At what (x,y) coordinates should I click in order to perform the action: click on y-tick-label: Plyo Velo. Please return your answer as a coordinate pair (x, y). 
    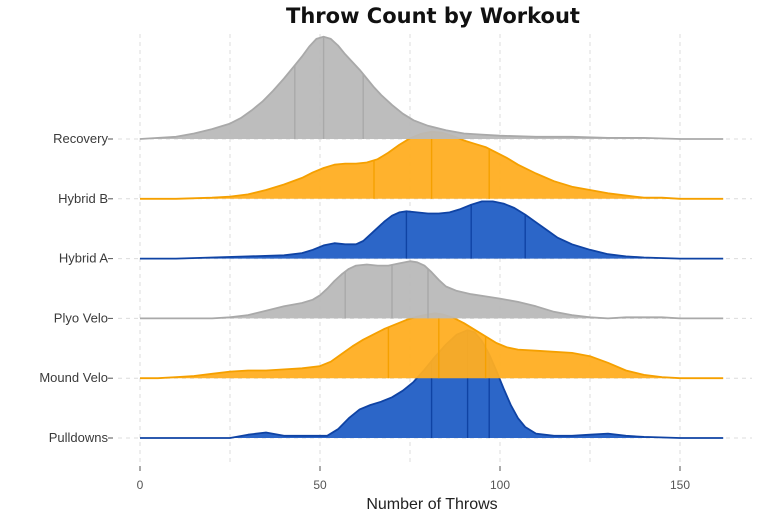
    Looking at the image, I should click on (81, 317).